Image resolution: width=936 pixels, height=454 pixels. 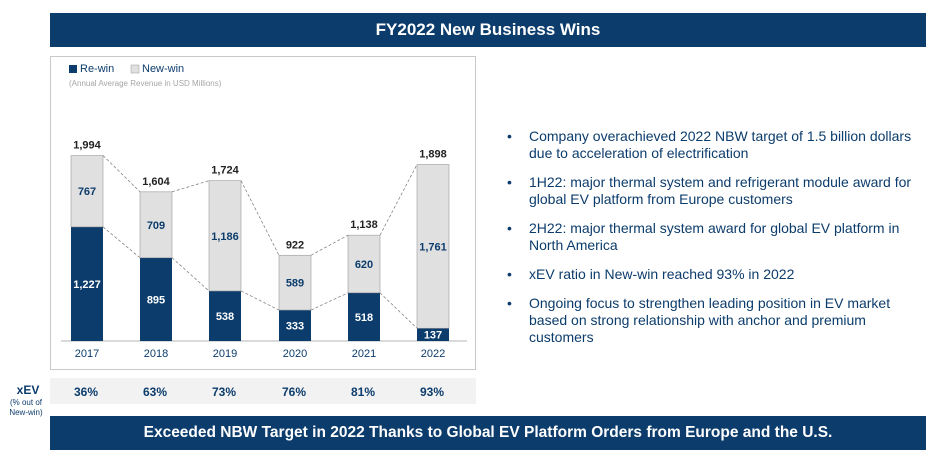 I want to click on data-label-newwin: 1,186, so click(x=225, y=237).